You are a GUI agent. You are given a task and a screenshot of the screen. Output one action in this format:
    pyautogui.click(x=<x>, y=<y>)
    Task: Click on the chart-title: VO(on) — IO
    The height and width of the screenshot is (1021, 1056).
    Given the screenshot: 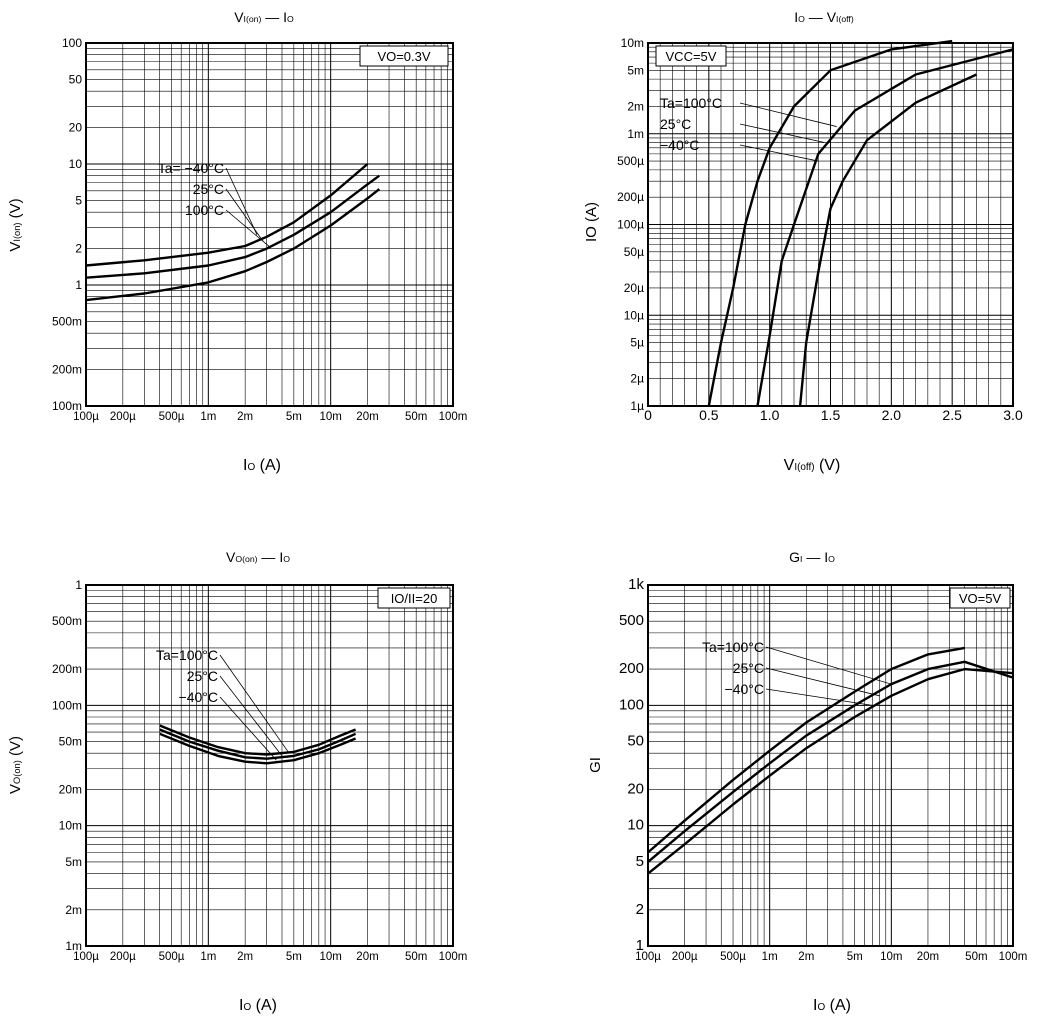 What is the action you would take?
    pyautogui.click(x=258, y=557)
    